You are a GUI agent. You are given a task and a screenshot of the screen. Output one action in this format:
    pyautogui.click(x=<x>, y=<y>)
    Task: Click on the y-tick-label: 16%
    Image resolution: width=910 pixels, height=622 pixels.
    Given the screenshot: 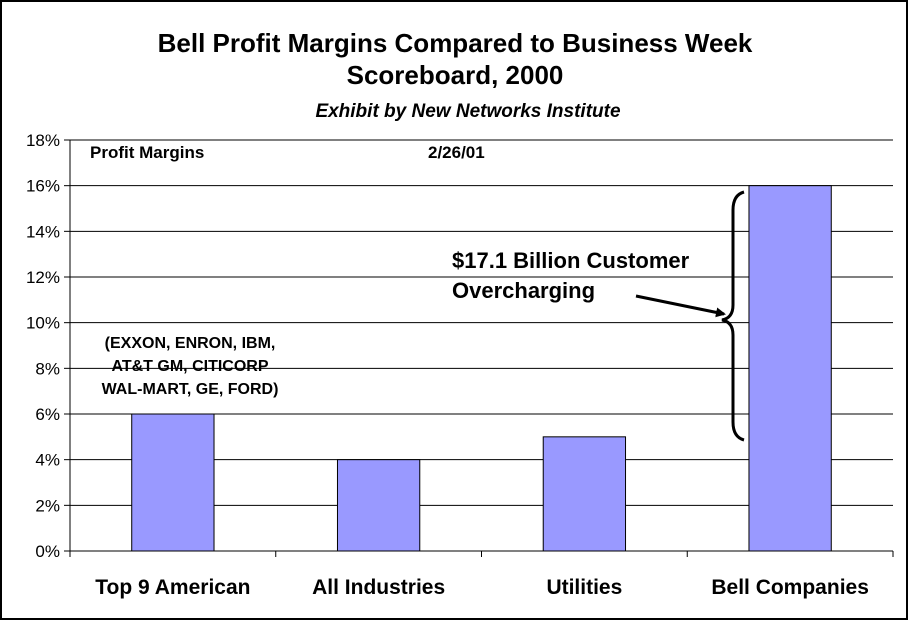 What is the action you would take?
    pyautogui.click(x=43, y=186)
    